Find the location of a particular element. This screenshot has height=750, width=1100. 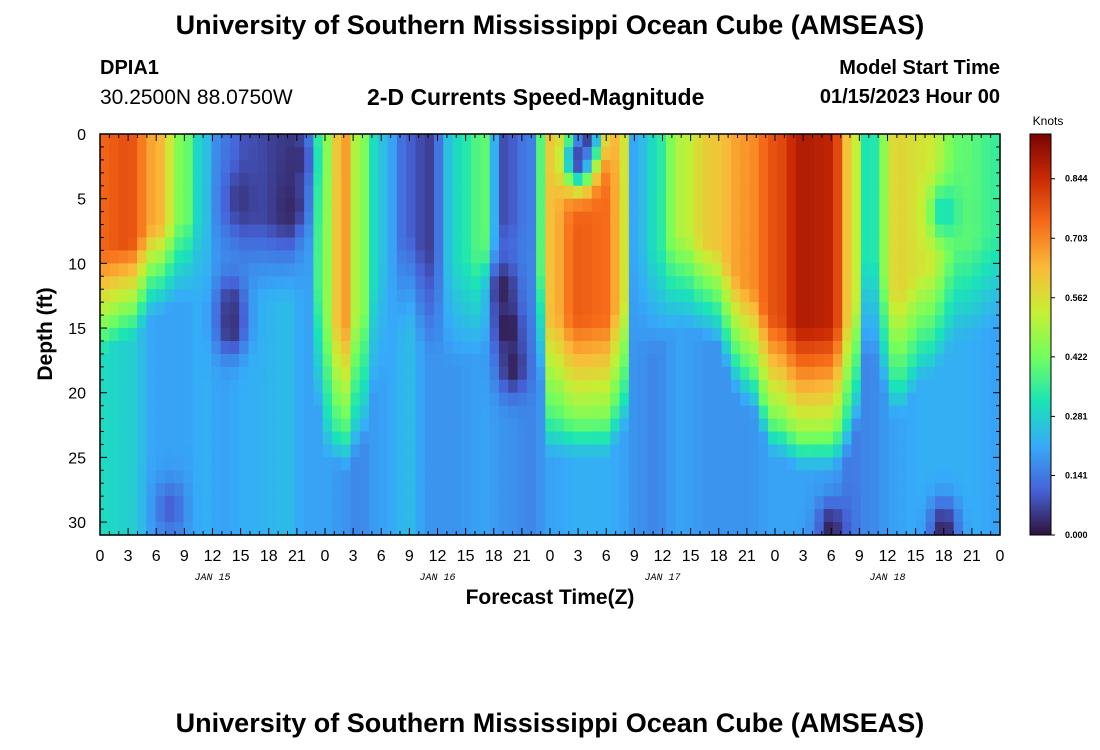

x-tick-label: 3 is located at coordinates (353, 556).